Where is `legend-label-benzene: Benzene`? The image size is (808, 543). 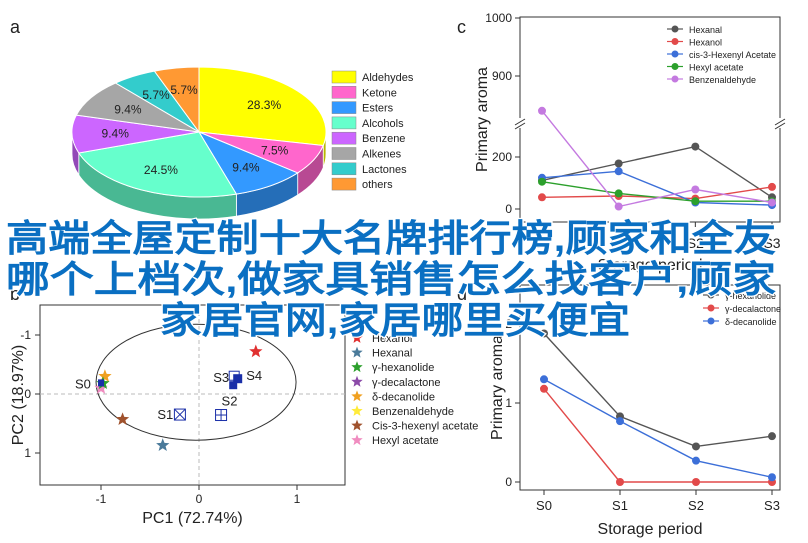
legend-label-benzene: Benzene is located at coordinates (383, 139).